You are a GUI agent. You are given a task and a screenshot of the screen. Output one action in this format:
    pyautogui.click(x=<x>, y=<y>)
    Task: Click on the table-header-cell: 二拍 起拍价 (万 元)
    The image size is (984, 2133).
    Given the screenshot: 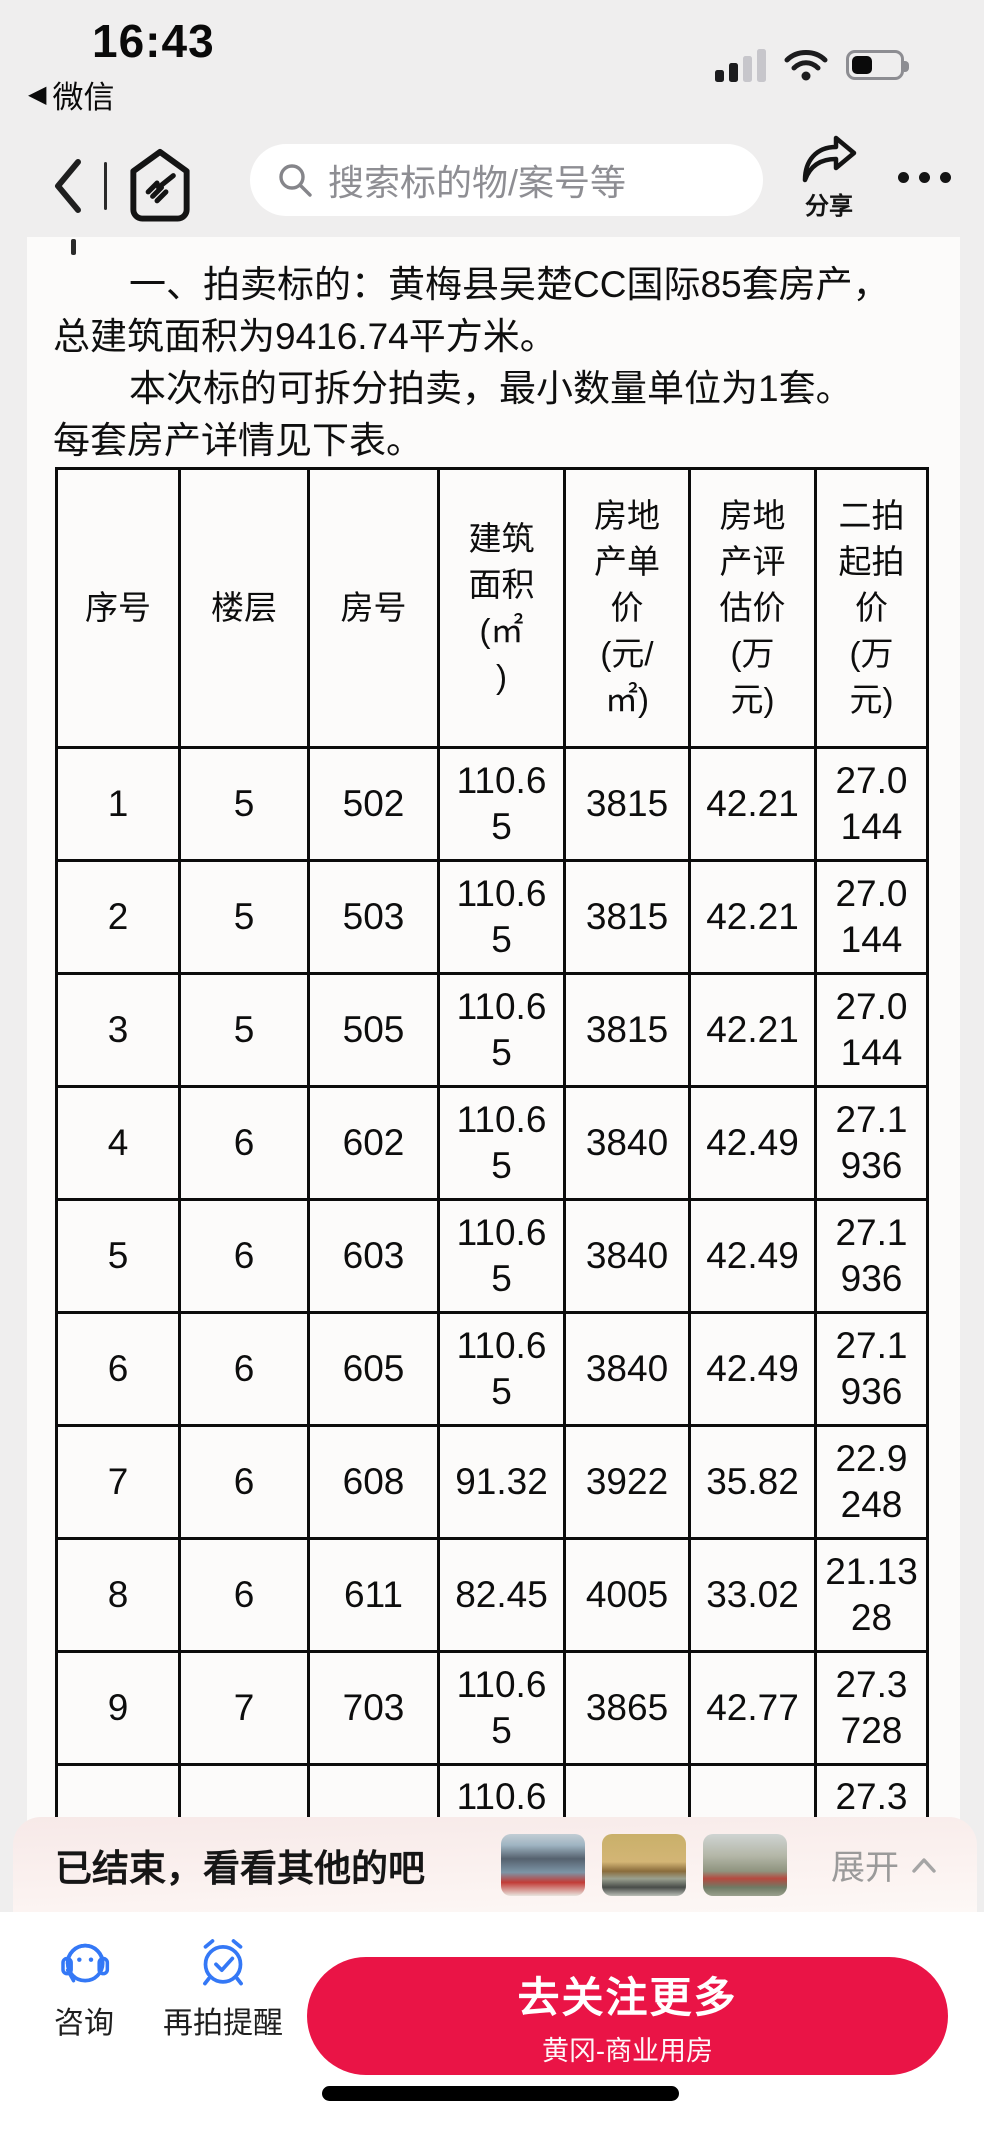 What is the action you would take?
    pyautogui.click(x=871, y=608)
    